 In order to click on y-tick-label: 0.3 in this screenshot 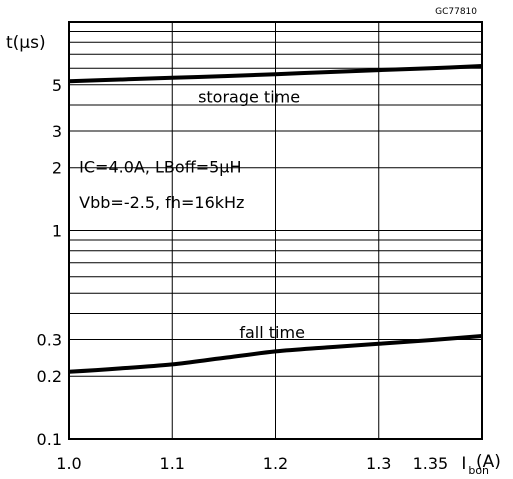, I will do `click(49, 340)`.